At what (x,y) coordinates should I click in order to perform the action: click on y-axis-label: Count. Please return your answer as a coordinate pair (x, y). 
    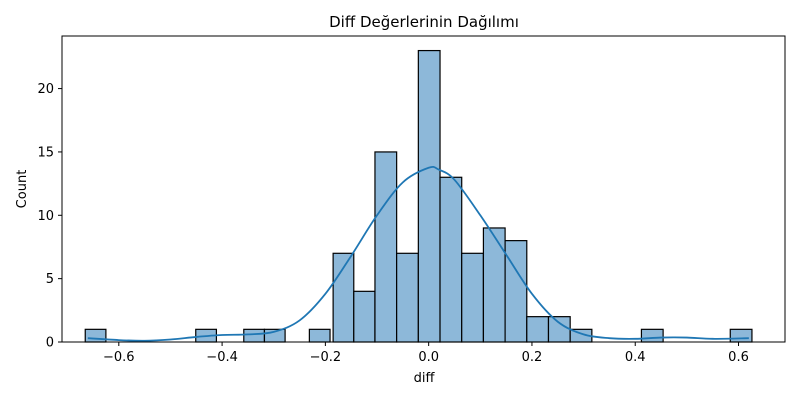
    Looking at the image, I should click on (22, 189).